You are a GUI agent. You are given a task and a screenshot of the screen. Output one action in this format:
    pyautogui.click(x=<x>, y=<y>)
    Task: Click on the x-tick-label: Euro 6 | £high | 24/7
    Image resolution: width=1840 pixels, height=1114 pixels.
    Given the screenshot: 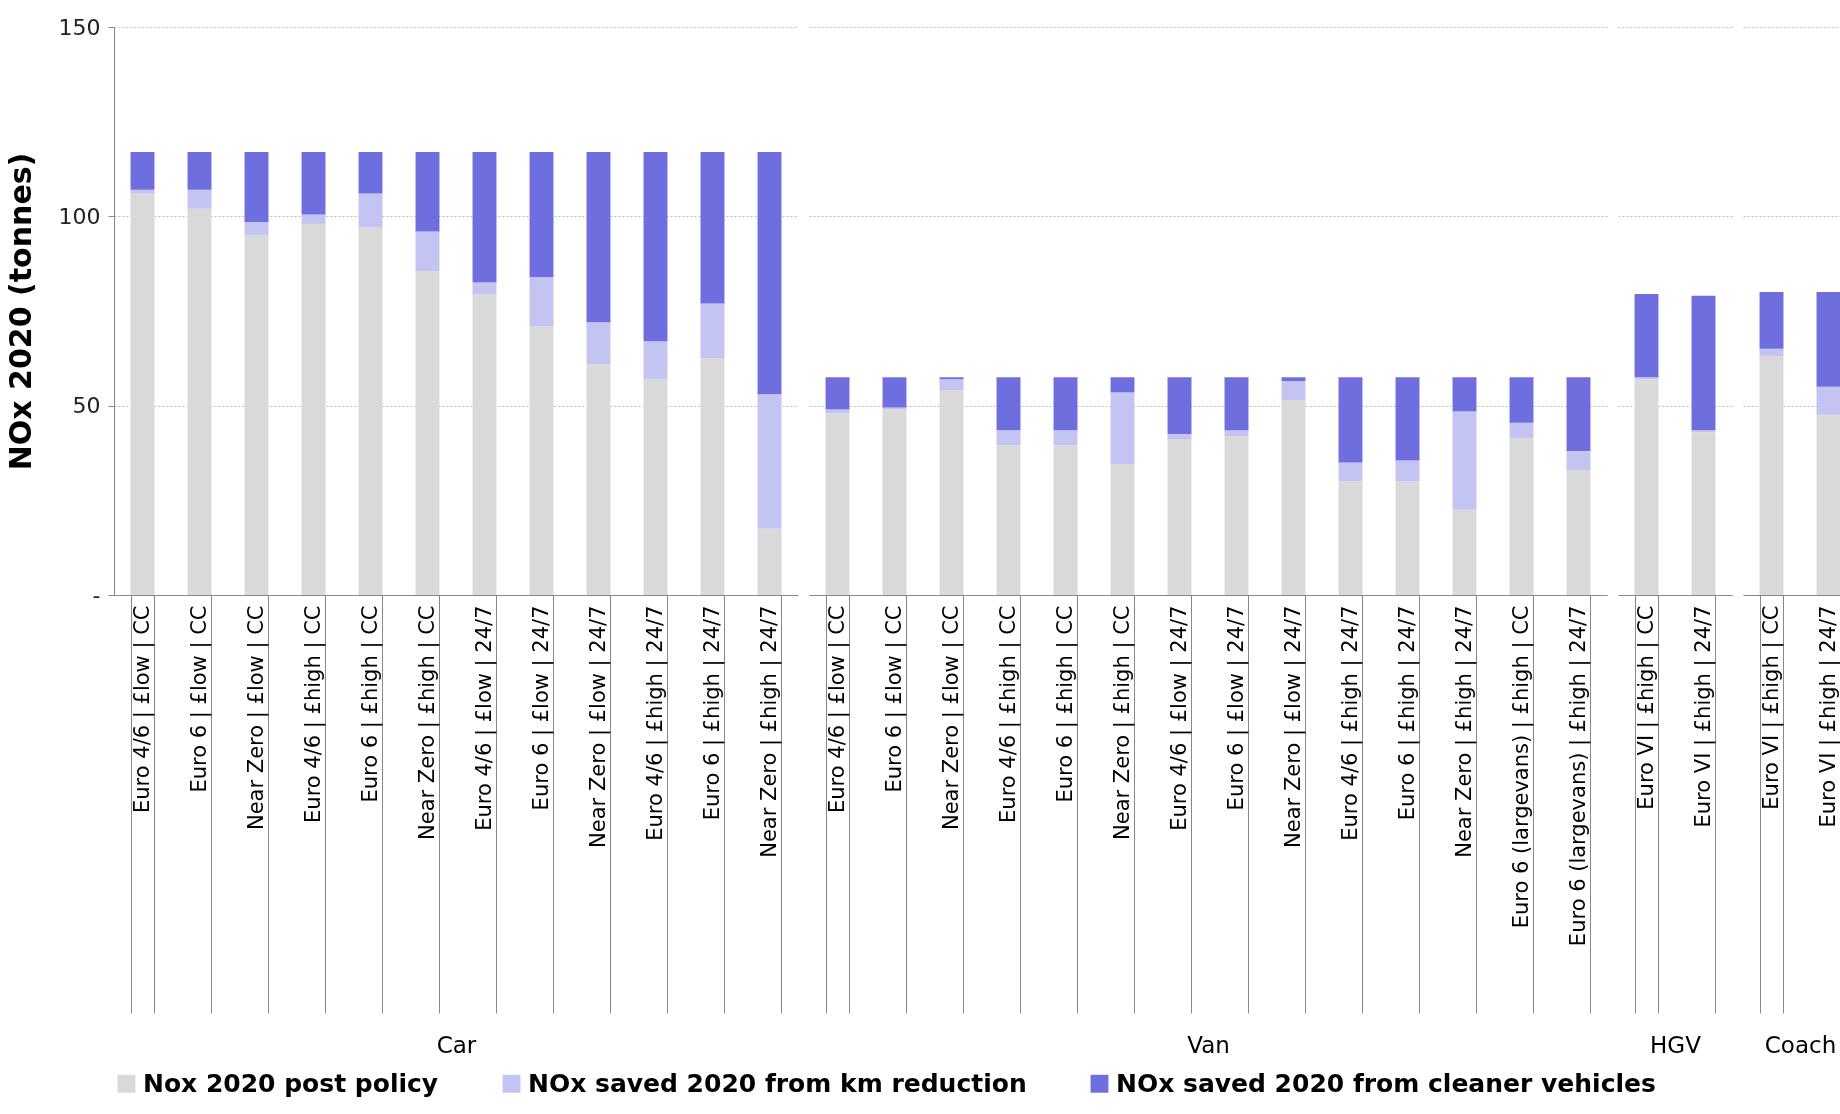 What is the action you would take?
    pyautogui.click(x=712, y=713)
    